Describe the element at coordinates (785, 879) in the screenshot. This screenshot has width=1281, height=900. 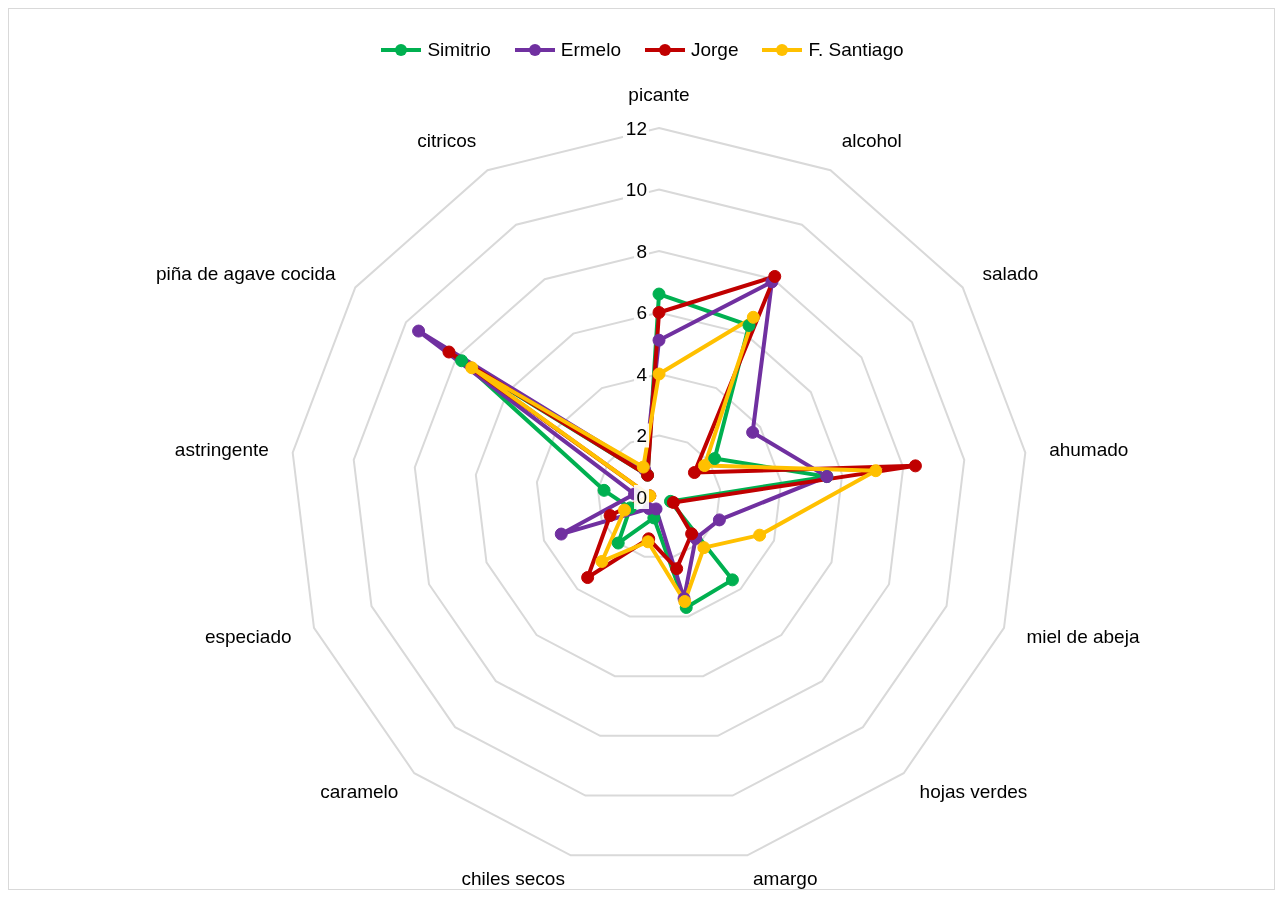
I see `spoke-label: amargo` at that location.